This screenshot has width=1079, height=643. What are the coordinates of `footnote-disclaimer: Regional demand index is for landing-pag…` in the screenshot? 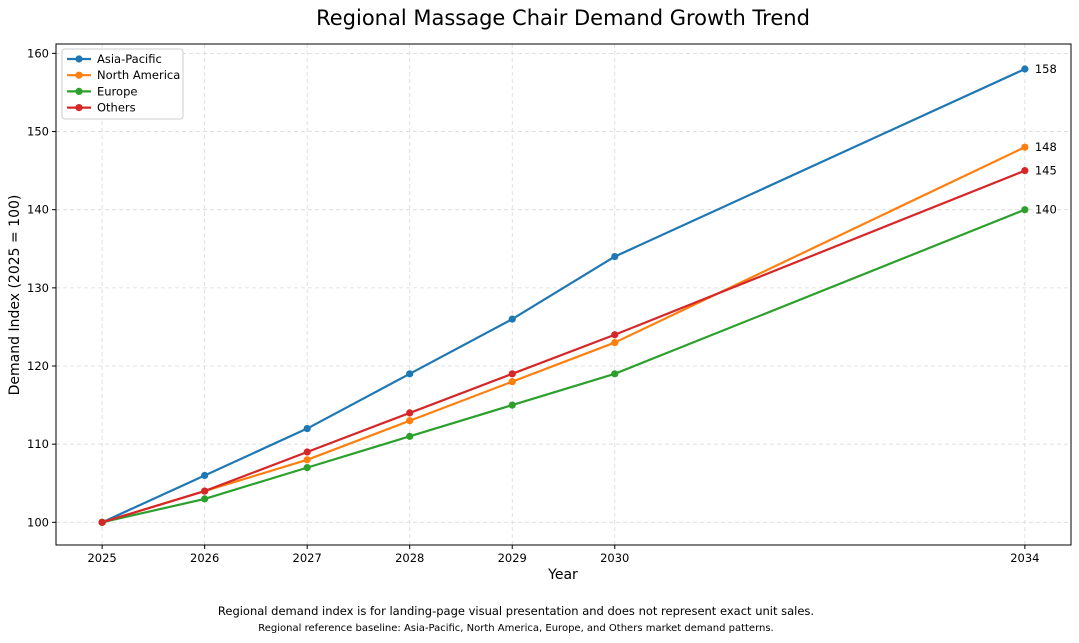 It's located at (516, 611).